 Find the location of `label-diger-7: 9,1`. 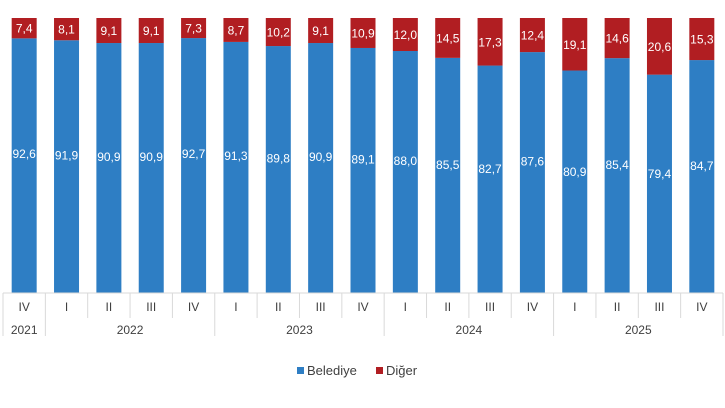

label-diger-7: 9,1 is located at coordinates (320, 31).